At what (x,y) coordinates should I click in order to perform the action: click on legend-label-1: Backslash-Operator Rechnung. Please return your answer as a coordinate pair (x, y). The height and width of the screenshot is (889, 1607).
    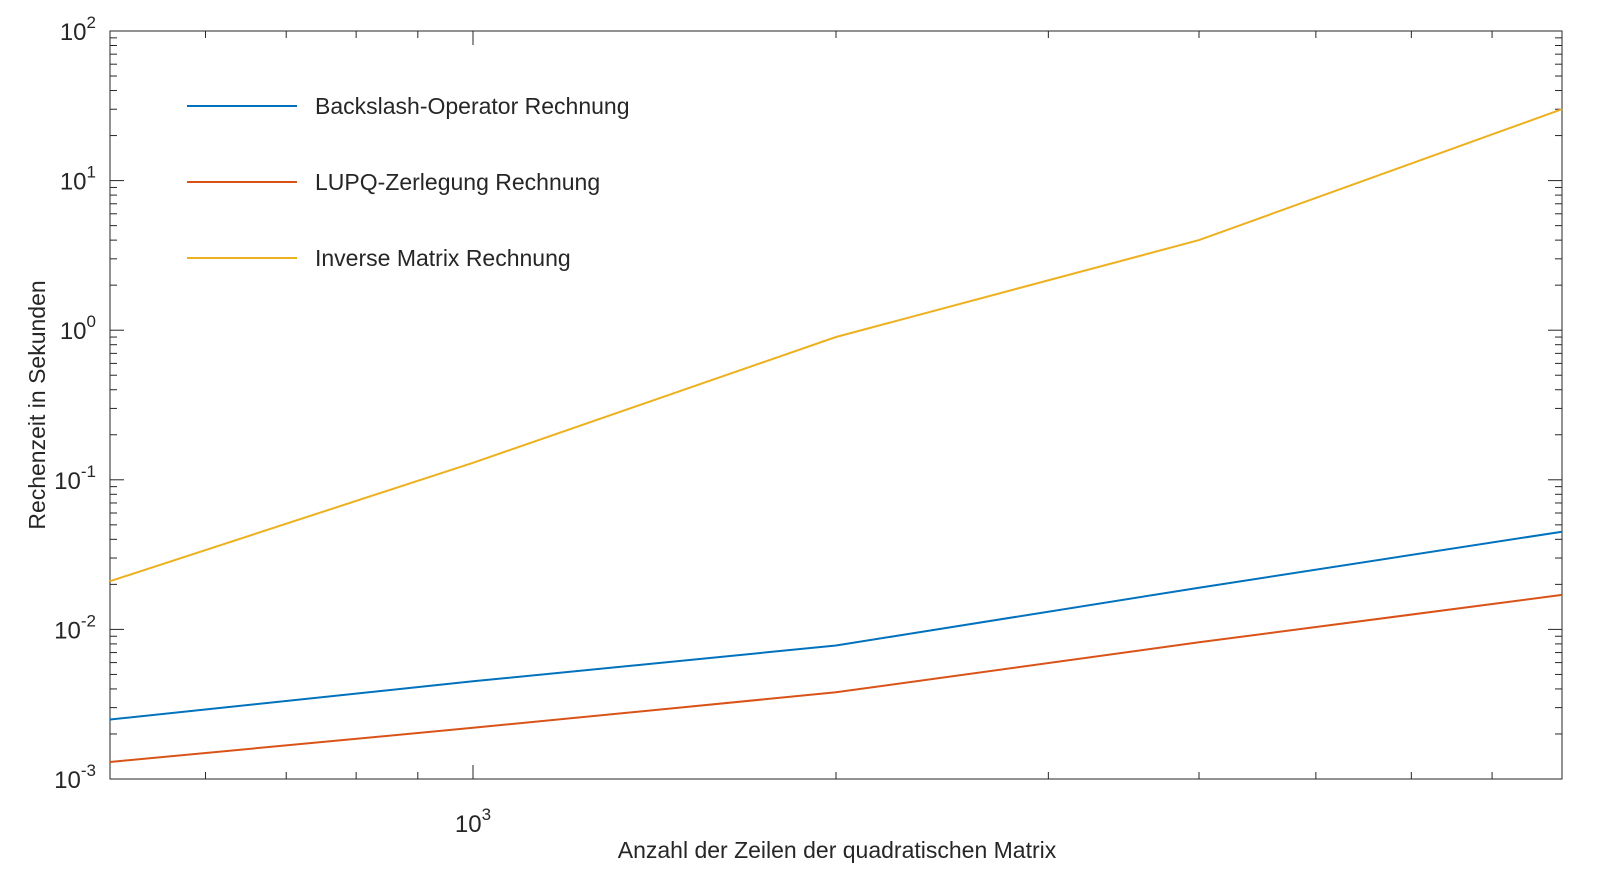
    Looking at the image, I should click on (472, 106).